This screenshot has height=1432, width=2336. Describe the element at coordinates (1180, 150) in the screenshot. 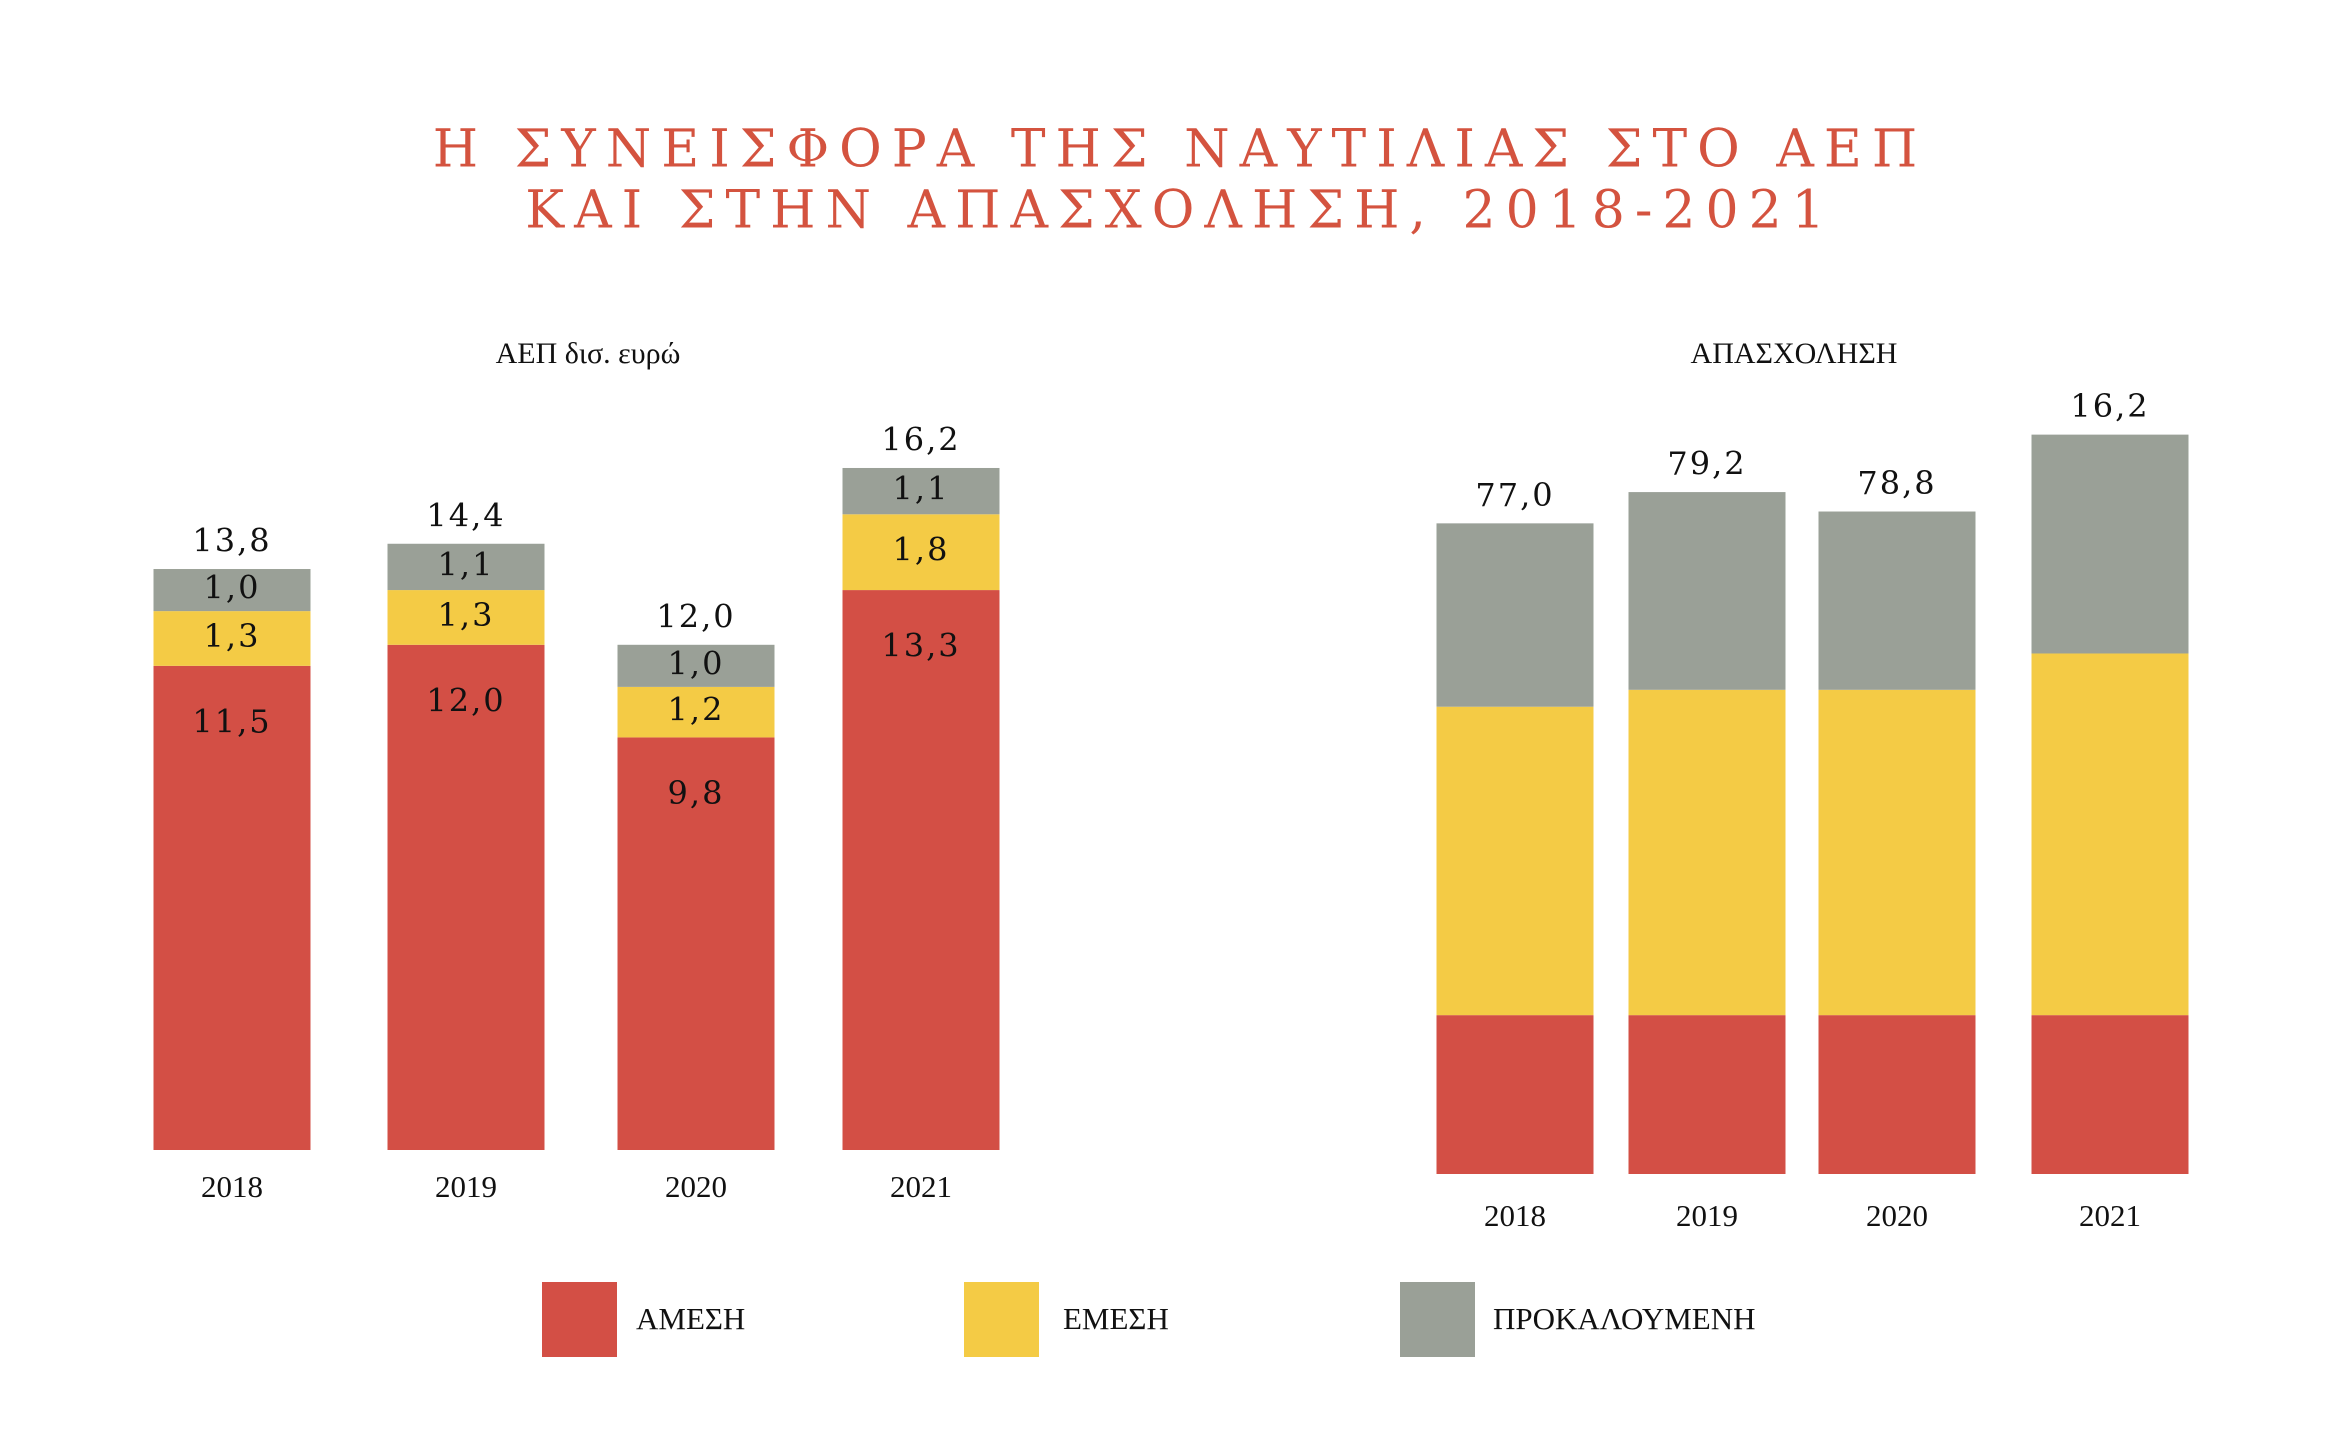

I see `title-line: Η ΣΥΝΕΙΣΦΟΡΑ ΤΗΣ ΝΑΥΤΙΛΙΑΣ ΣΤΟ ΑΕΠ` at that location.